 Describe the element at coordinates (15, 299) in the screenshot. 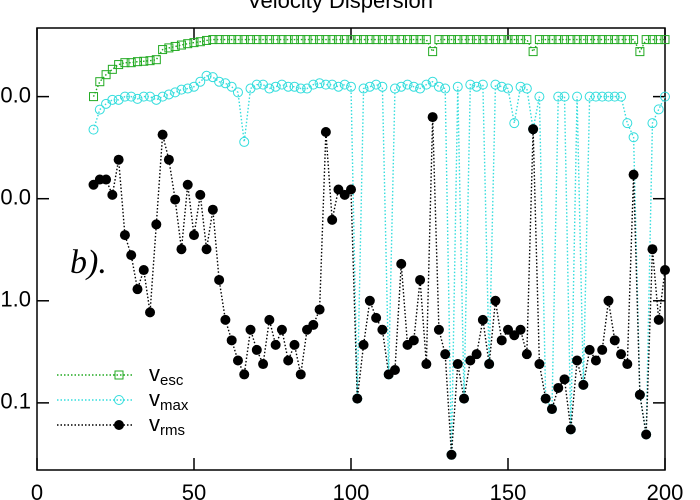

I see `y-tick-label: 1.0` at that location.